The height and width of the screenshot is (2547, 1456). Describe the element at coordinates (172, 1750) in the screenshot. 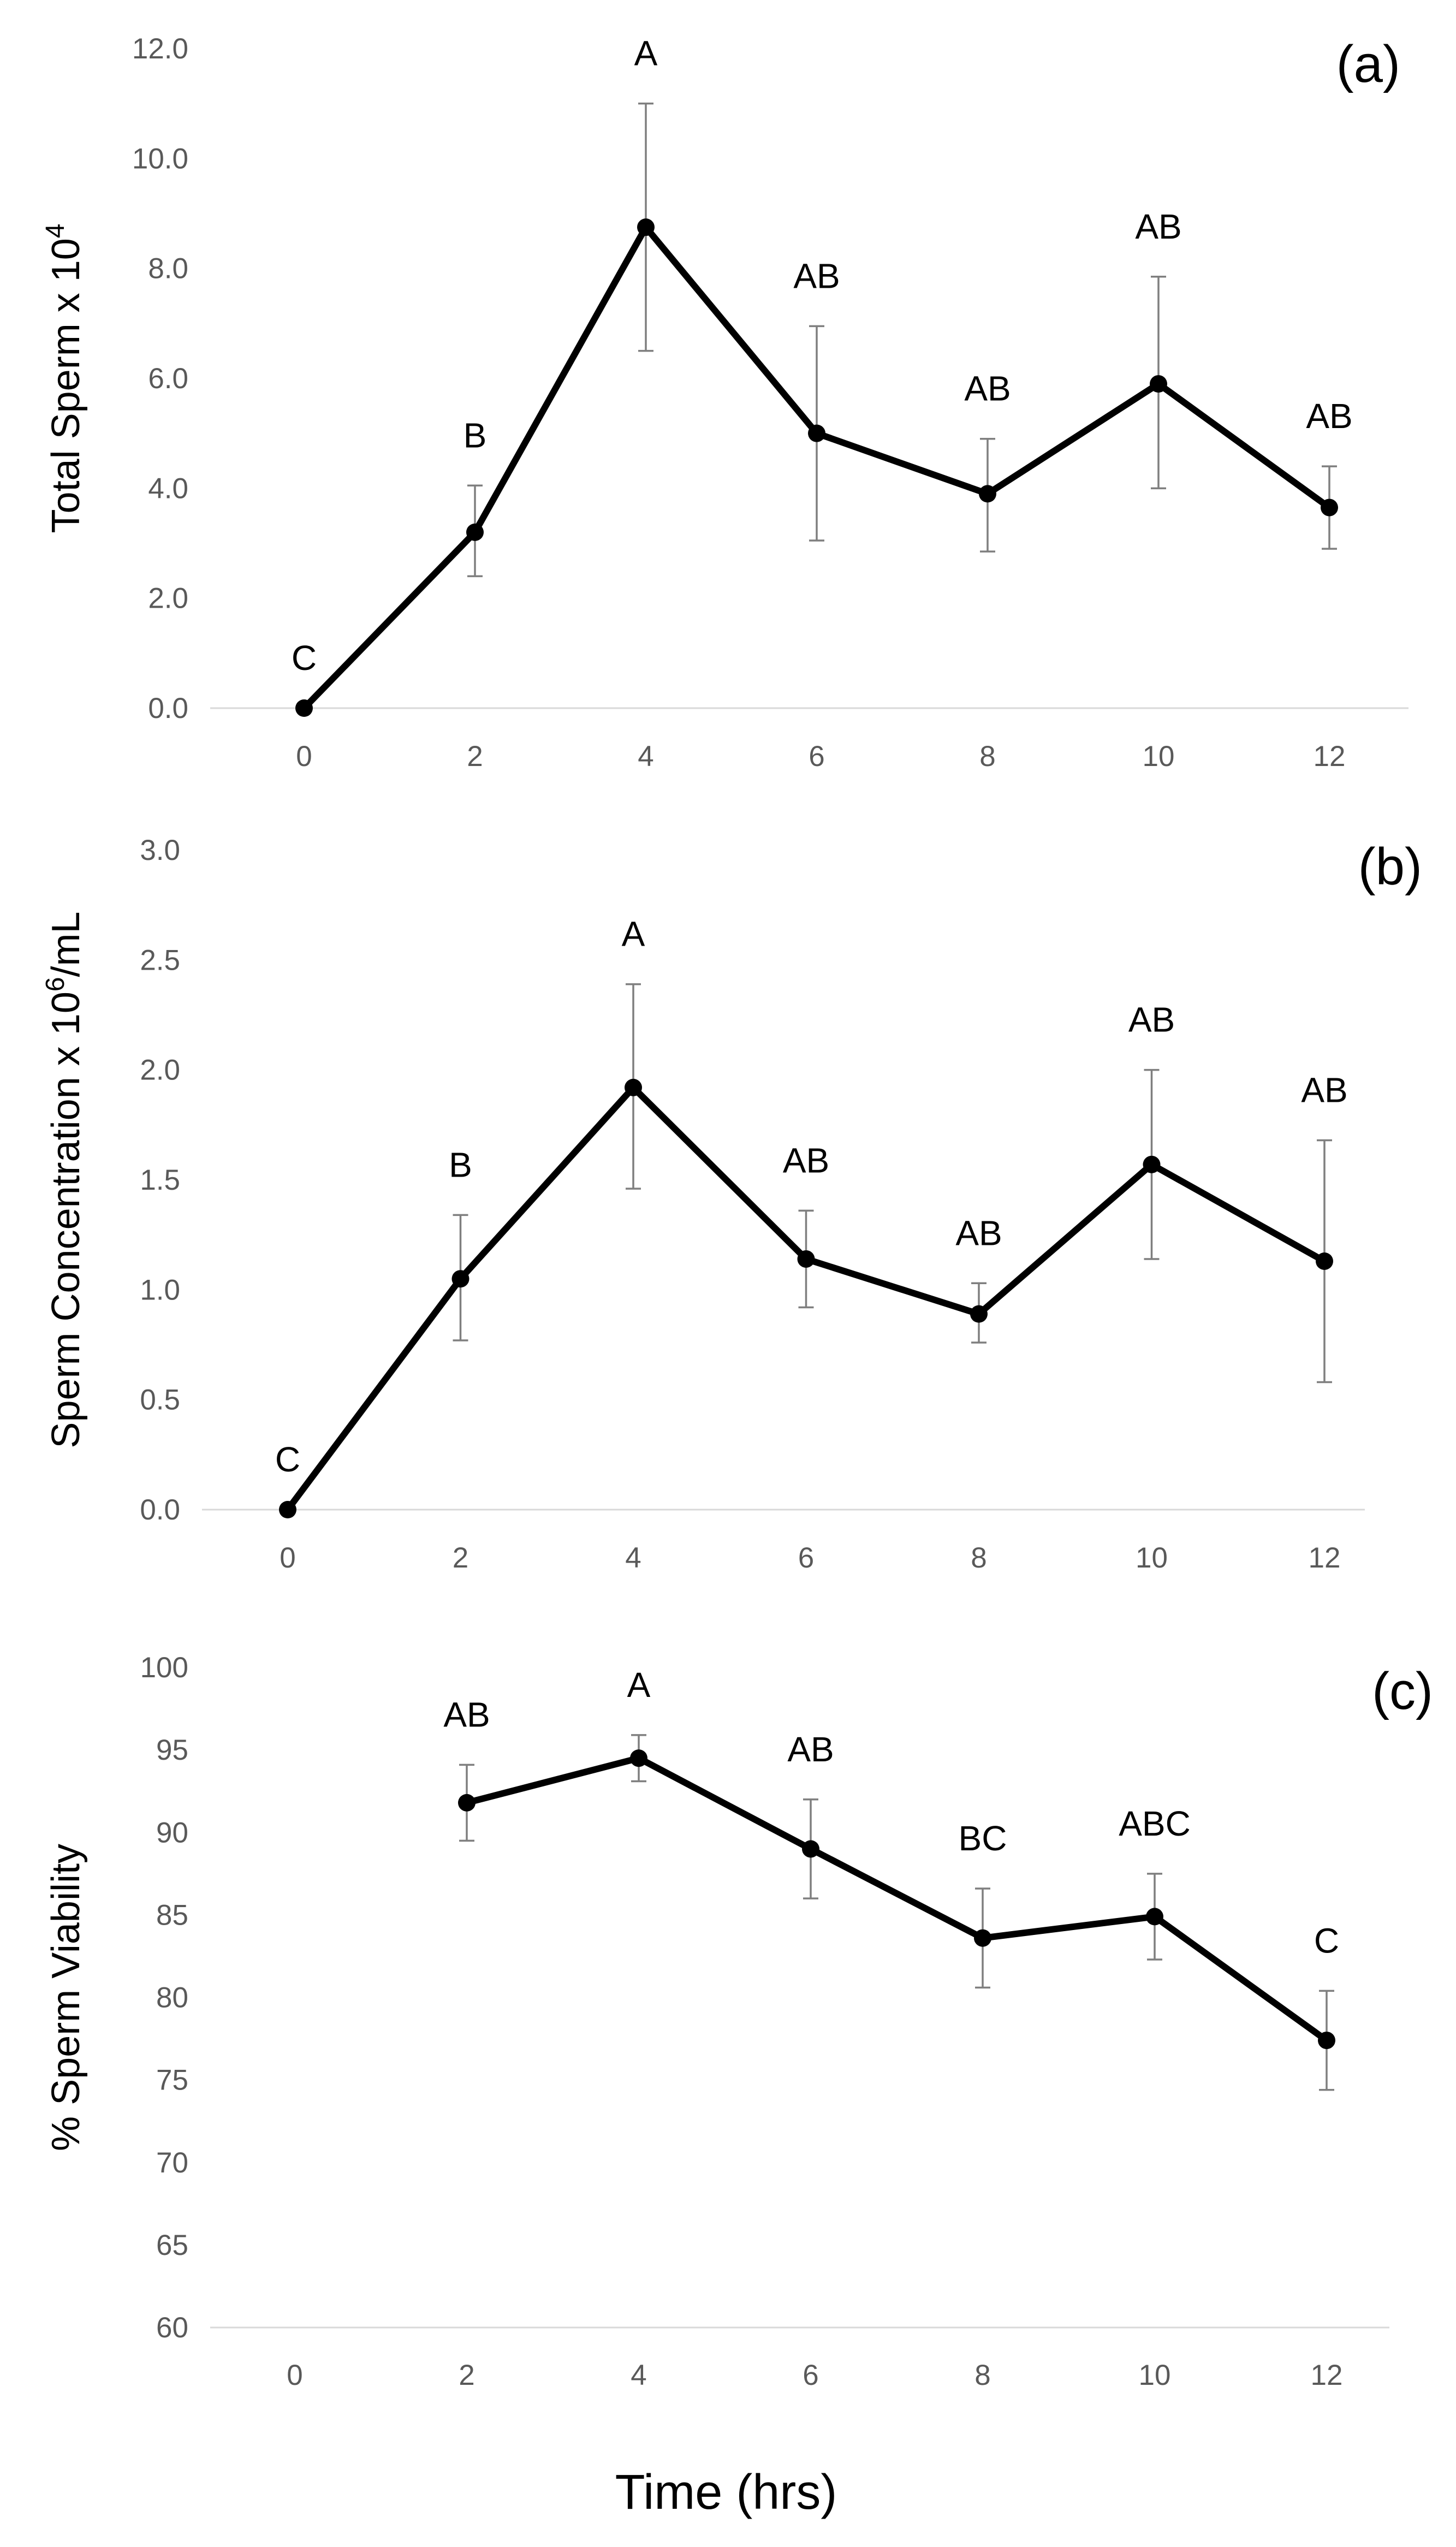

I see `y-tick-label: 95` at that location.